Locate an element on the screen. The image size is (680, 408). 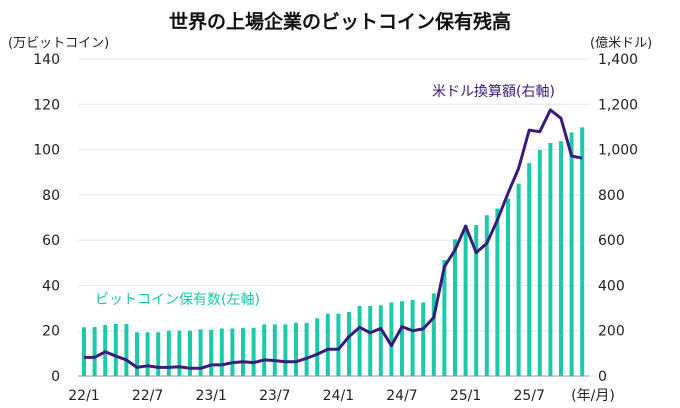
x-tick-label: 25/7 is located at coordinates (528, 396).